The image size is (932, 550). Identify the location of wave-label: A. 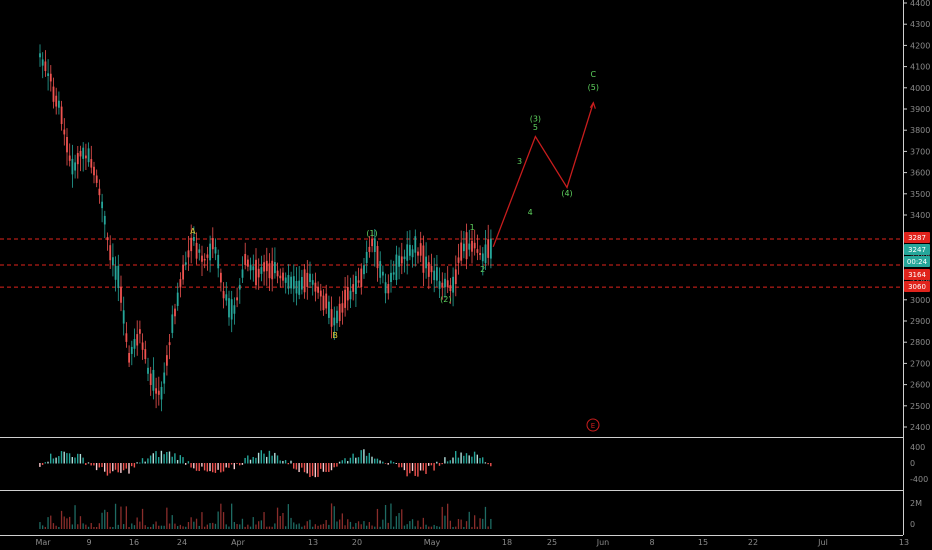
(193, 231).